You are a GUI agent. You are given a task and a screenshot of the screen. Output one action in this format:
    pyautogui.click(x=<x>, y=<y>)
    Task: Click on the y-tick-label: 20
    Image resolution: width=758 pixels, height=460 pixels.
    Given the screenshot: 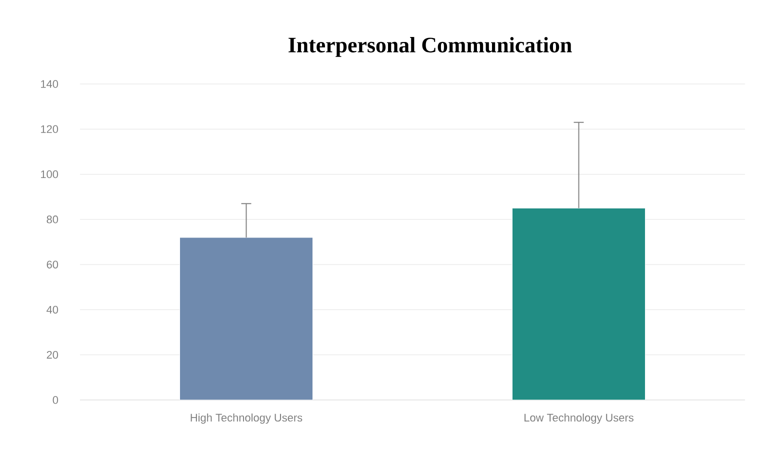 What is the action you would take?
    pyautogui.click(x=52, y=354)
    